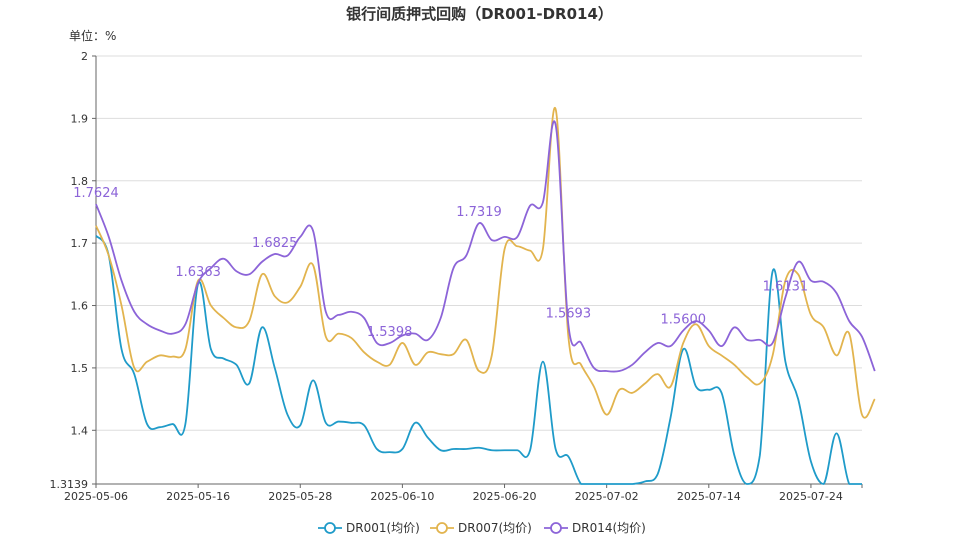  I want to click on y-tick-label: 1.8, so click(80, 181).